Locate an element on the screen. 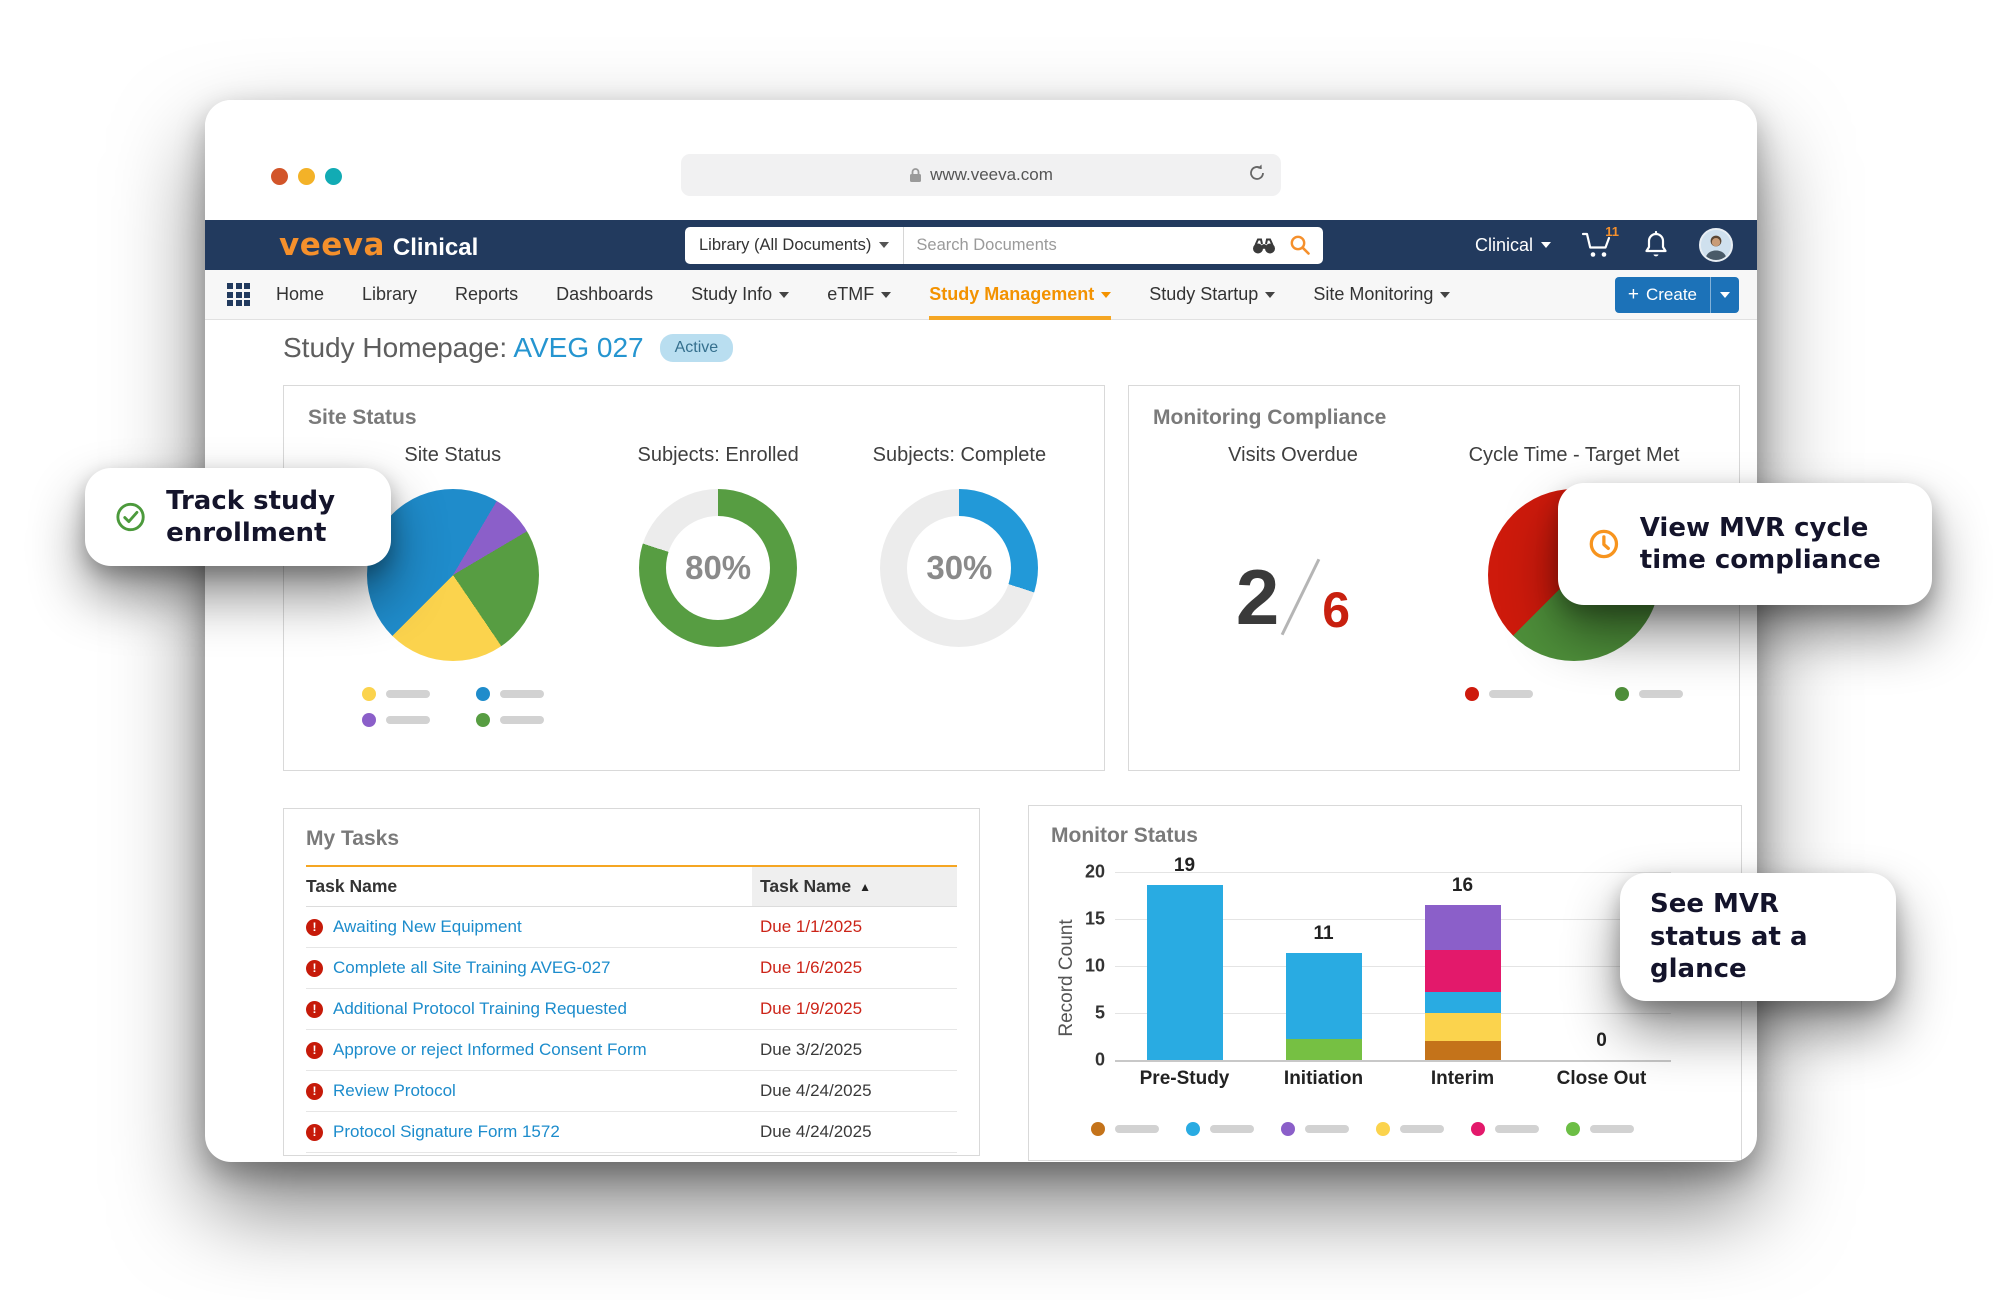 The height and width of the screenshot is (1300, 2000). site-status-pie-chart is located at coordinates (452, 575).